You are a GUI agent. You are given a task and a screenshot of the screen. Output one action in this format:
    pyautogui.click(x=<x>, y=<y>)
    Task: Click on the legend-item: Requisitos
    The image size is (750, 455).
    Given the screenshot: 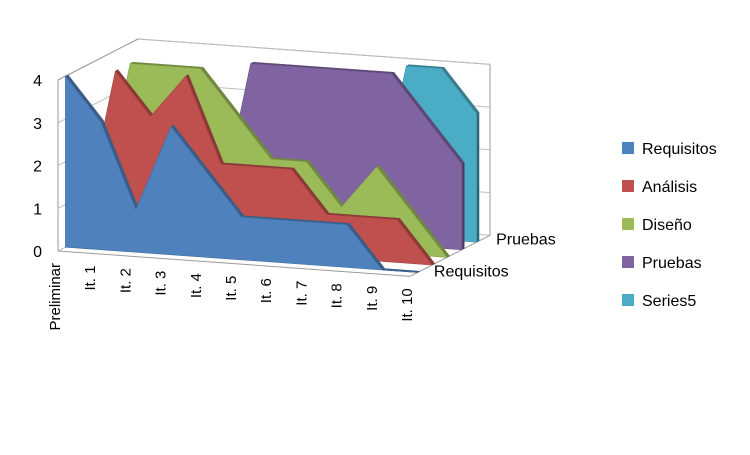 What is the action you would take?
    pyautogui.click(x=669, y=149)
    